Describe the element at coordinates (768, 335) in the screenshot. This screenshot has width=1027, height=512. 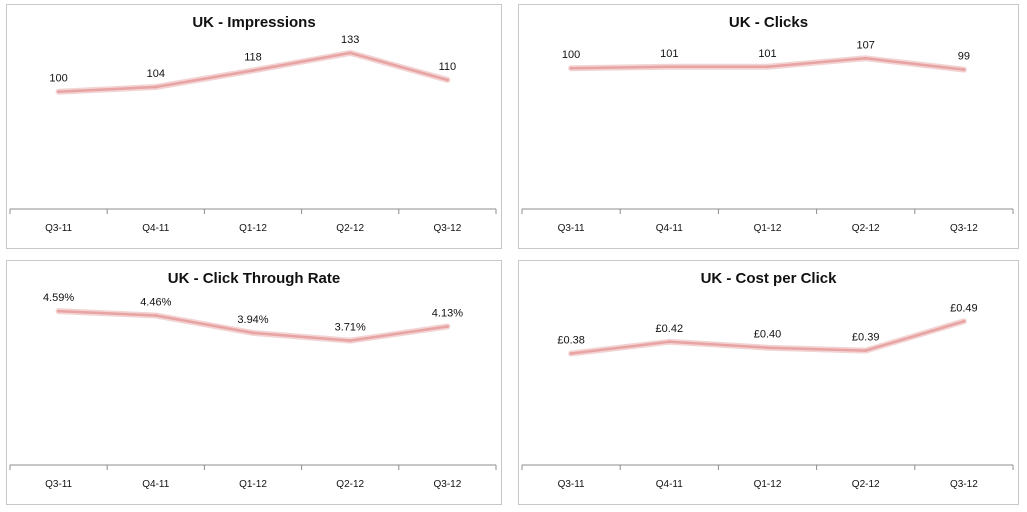
I see `data-label: £0.40` at that location.